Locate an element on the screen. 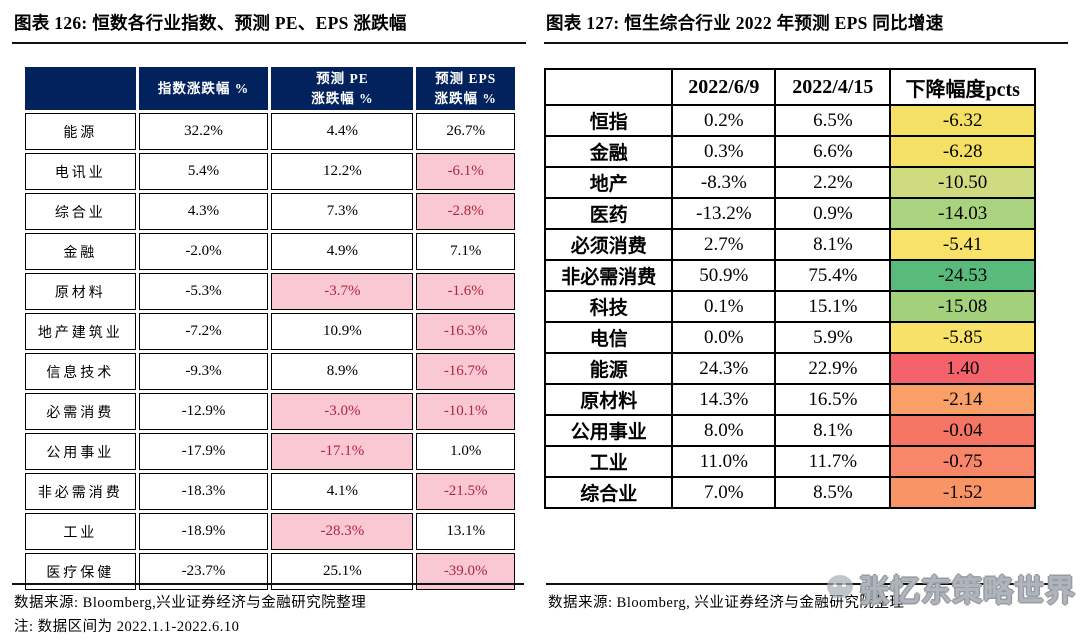 The width and height of the screenshot is (1080, 640). table-cell: 10.9% is located at coordinates (342, 332).